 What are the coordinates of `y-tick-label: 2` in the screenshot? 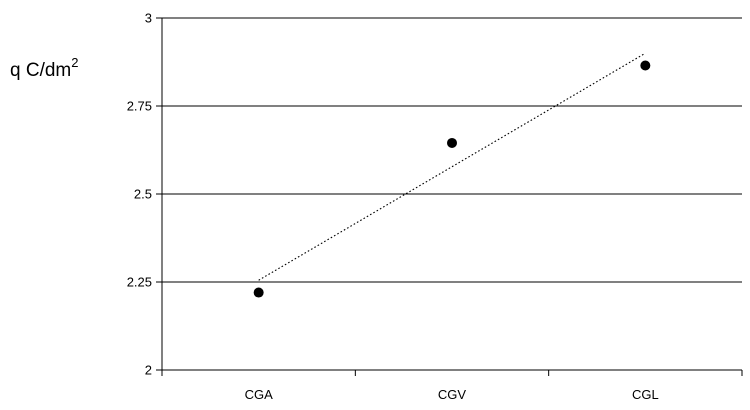 It's located at (148, 370).